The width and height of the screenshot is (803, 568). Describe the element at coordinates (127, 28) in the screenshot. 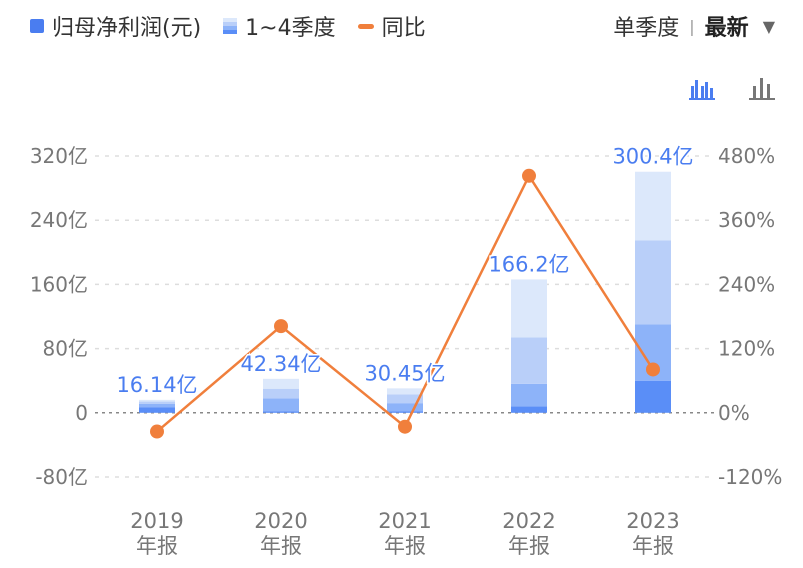

I see `legend-net-profit-label: 归母净利润(元)` at that location.